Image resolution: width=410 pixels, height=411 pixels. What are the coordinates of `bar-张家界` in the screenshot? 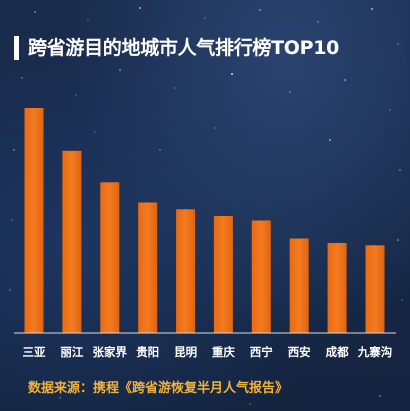 It's located at (110, 258).